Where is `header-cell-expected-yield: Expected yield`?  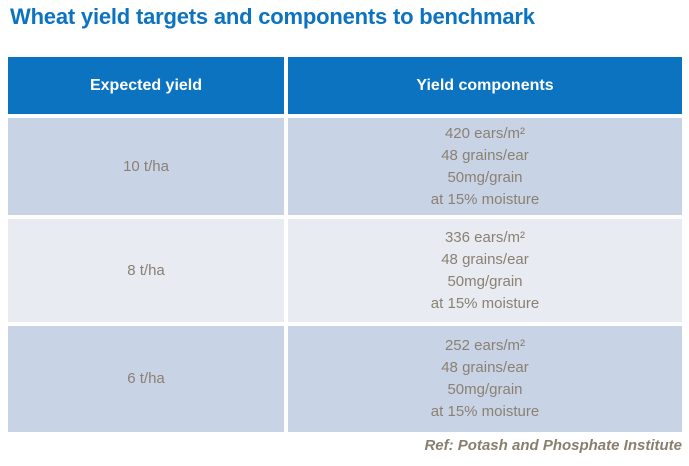 header-cell-expected-yield: Expected yield is located at coordinates (146, 85).